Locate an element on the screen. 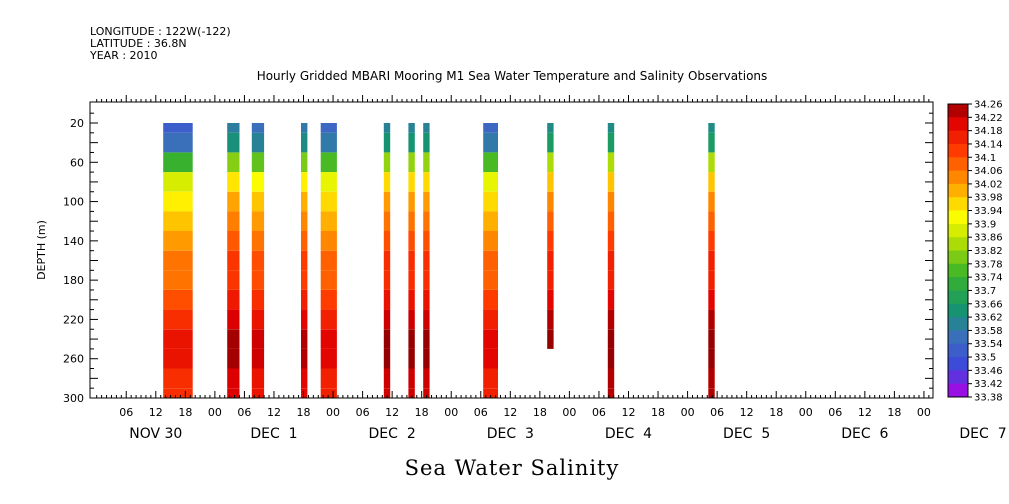 The image size is (1009, 504). colorbar-label: 33.74 is located at coordinates (988, 278).